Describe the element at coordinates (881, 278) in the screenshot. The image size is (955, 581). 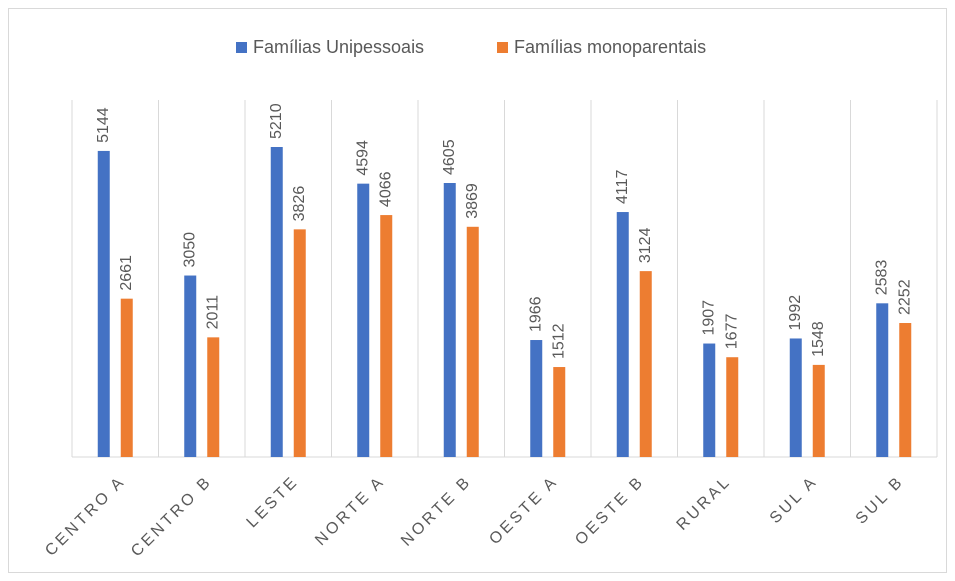
I see `data-label: 2583` at that location.